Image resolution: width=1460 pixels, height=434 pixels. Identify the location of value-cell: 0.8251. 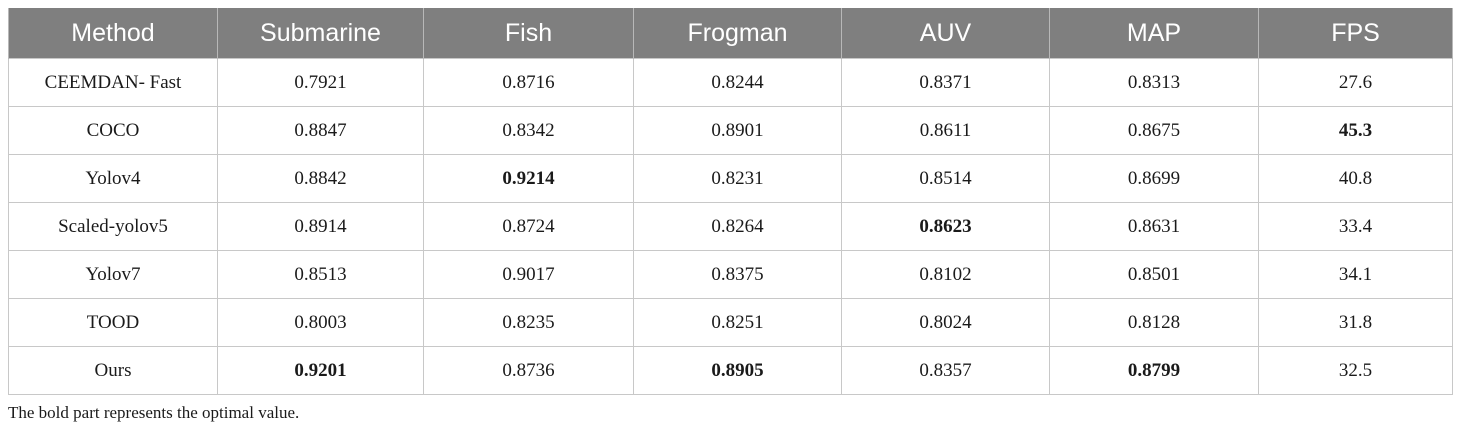
(737, 322).